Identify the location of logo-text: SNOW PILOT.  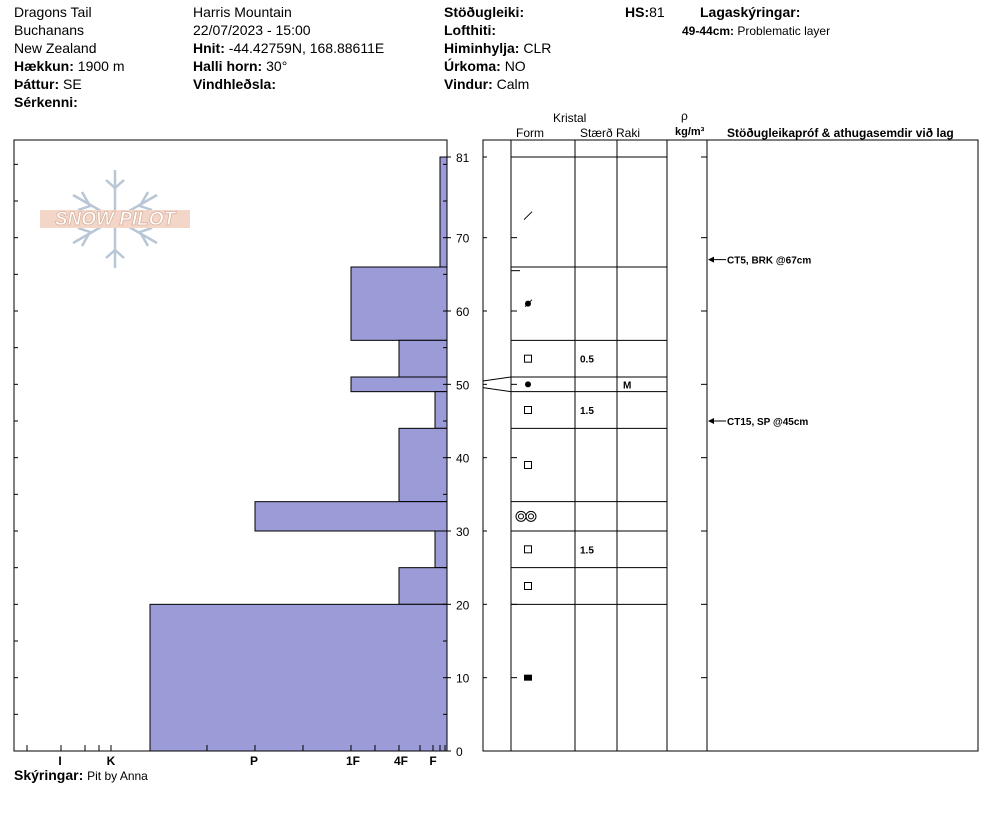
(116, 219).